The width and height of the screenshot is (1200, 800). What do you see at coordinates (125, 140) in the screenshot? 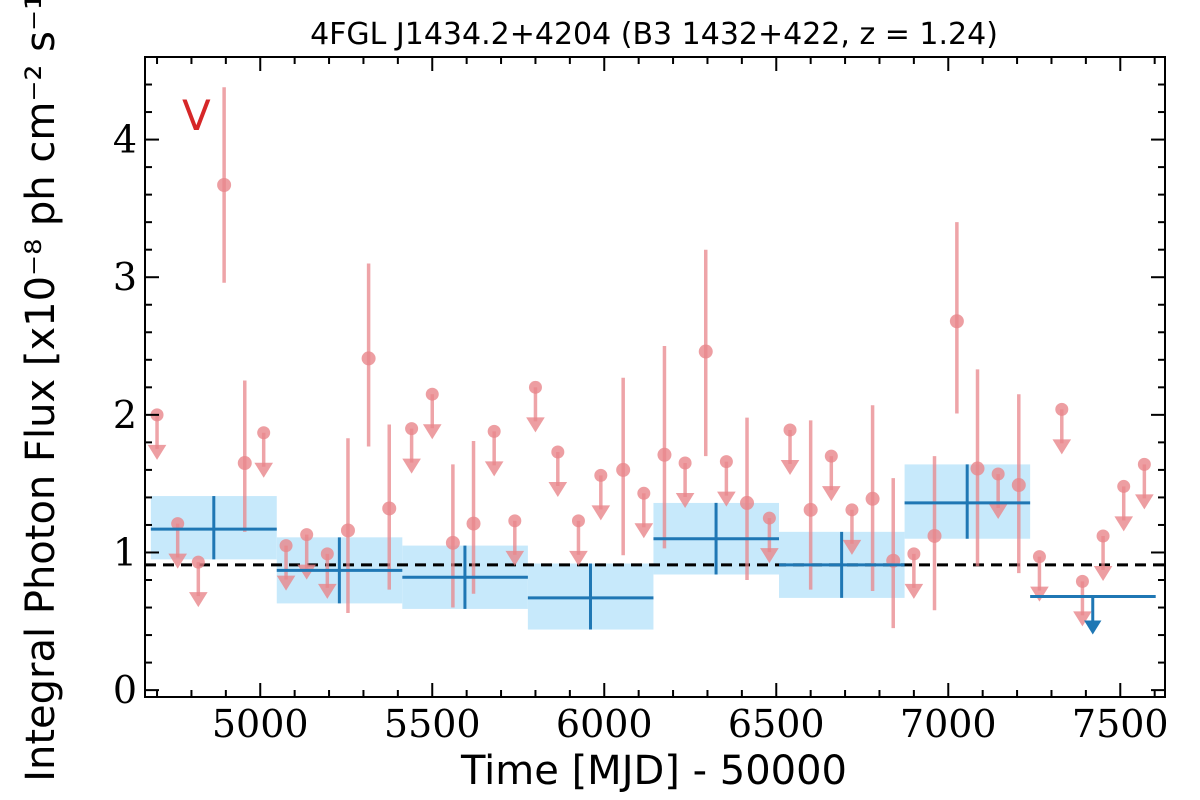
I see `y-tick-label-4: 4` at bounding box center [125, 140].